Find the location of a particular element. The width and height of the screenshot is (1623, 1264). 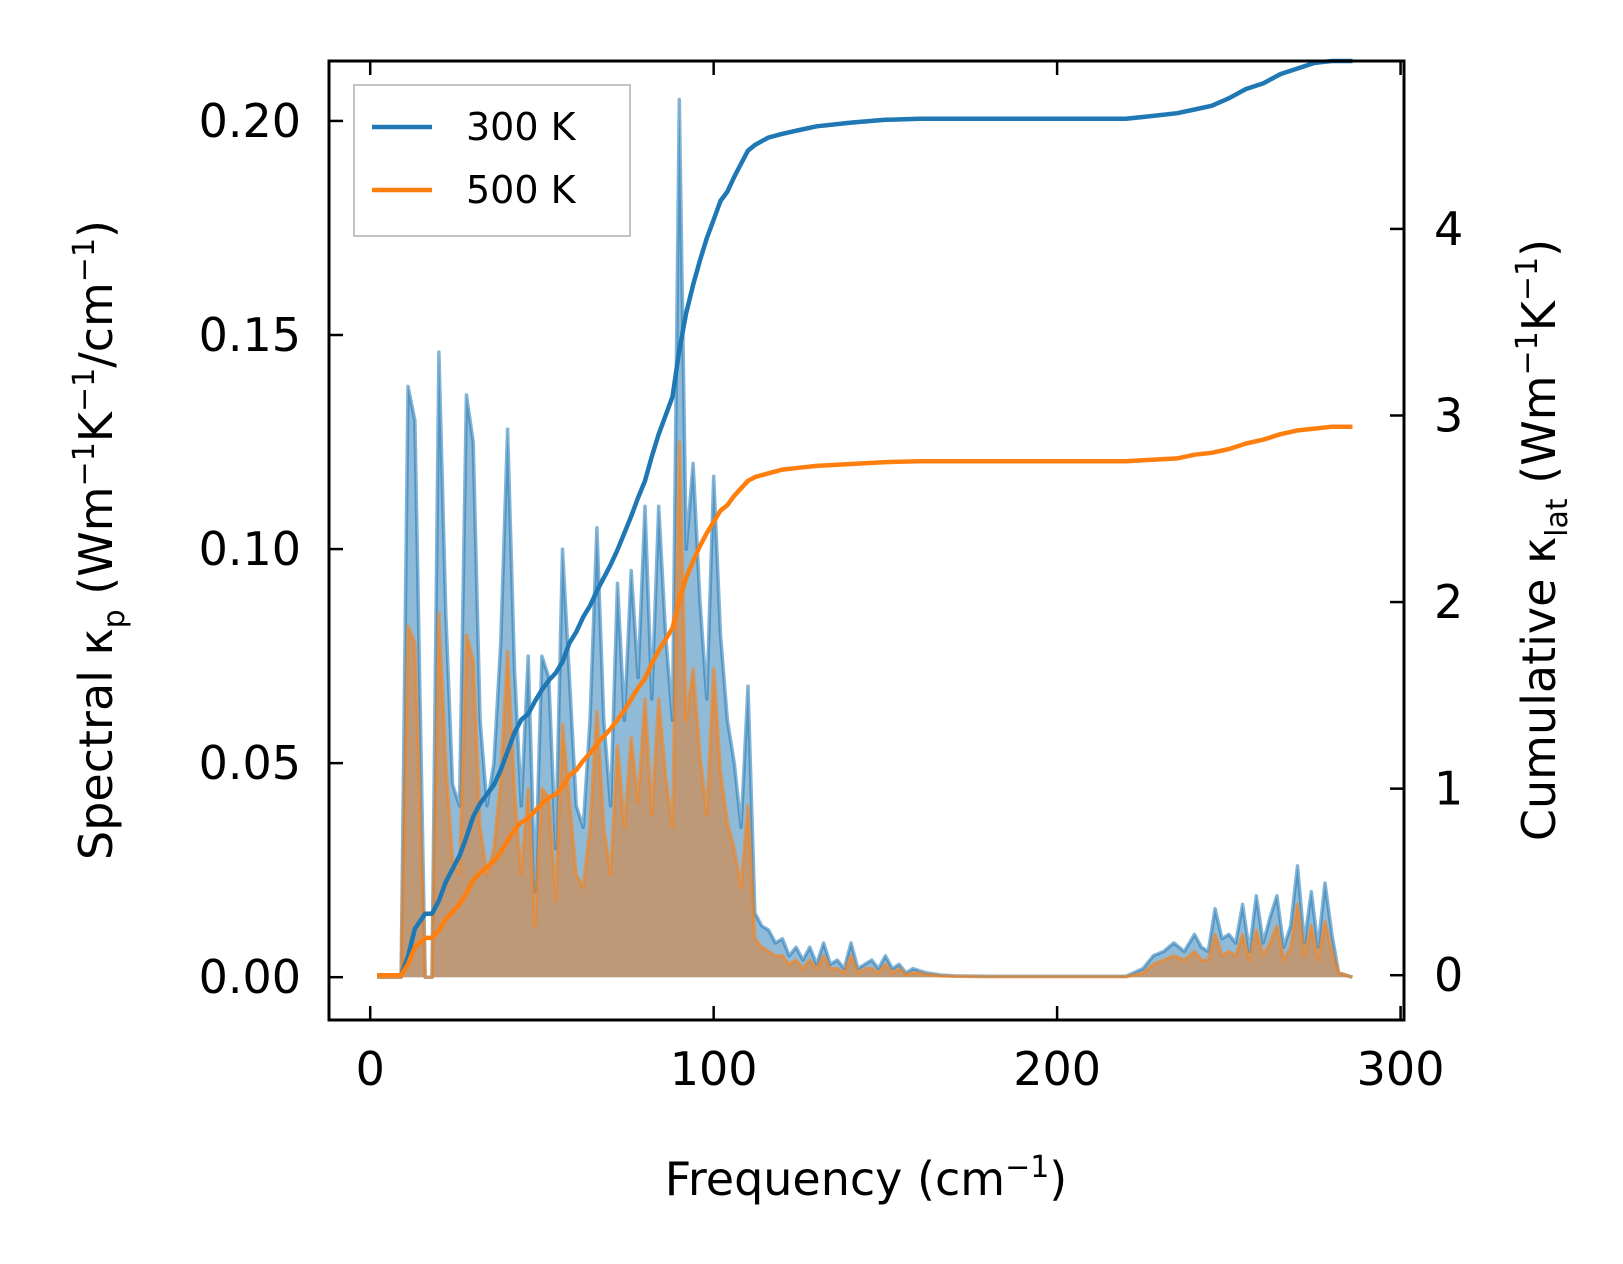

y-right-axis-label: Cumulative κlat (Wm−1K−1) is located at coordinates (1542, 540).